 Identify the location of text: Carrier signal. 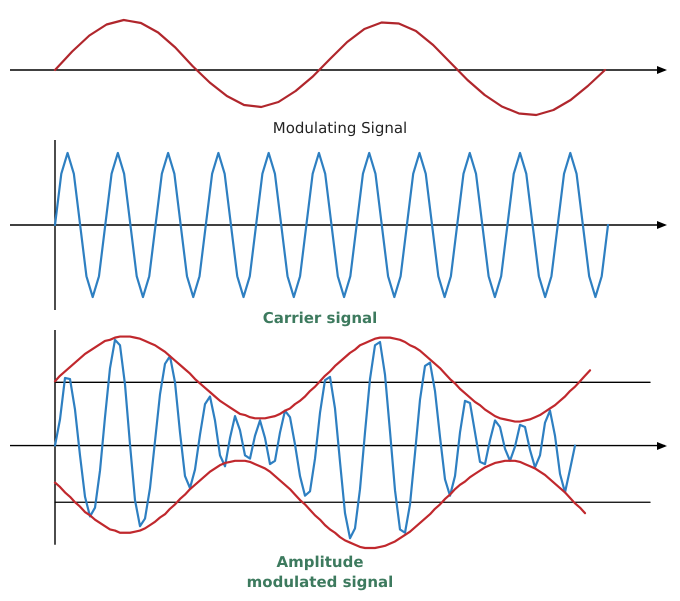
(320, 318).